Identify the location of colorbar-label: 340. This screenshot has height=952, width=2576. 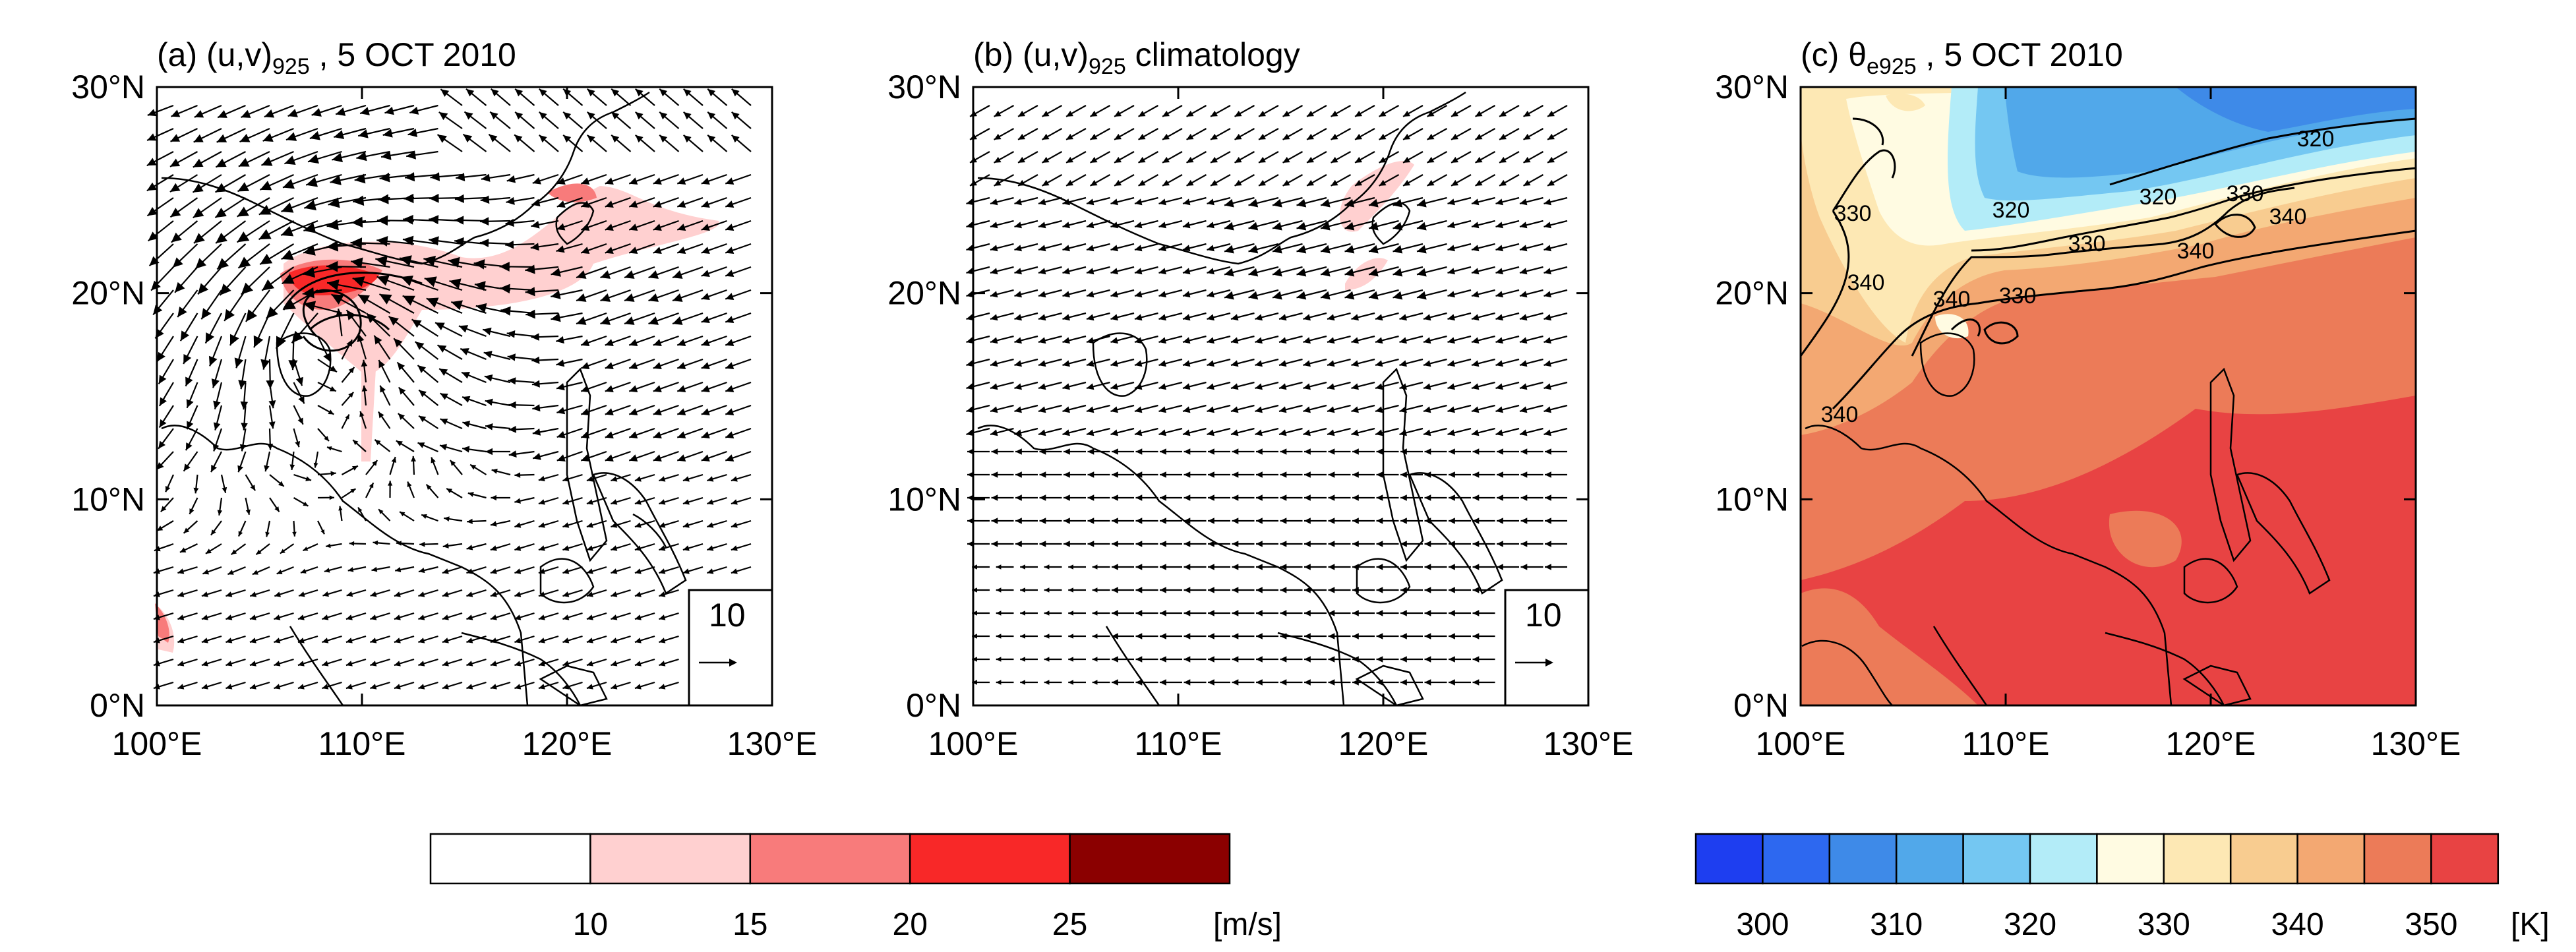
(2297, 924).